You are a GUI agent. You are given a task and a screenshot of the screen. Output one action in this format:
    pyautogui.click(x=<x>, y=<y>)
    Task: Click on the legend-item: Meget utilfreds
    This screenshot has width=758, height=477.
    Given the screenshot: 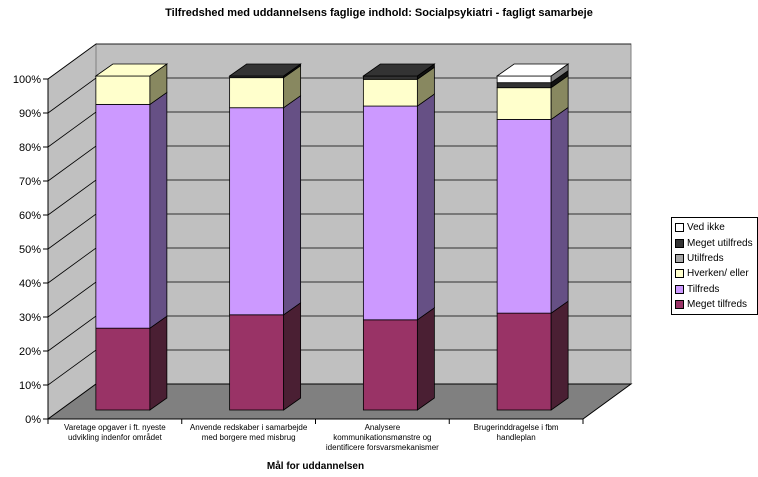 What is the action you would take?
    pyautogui.click(x=714, y=242)
    